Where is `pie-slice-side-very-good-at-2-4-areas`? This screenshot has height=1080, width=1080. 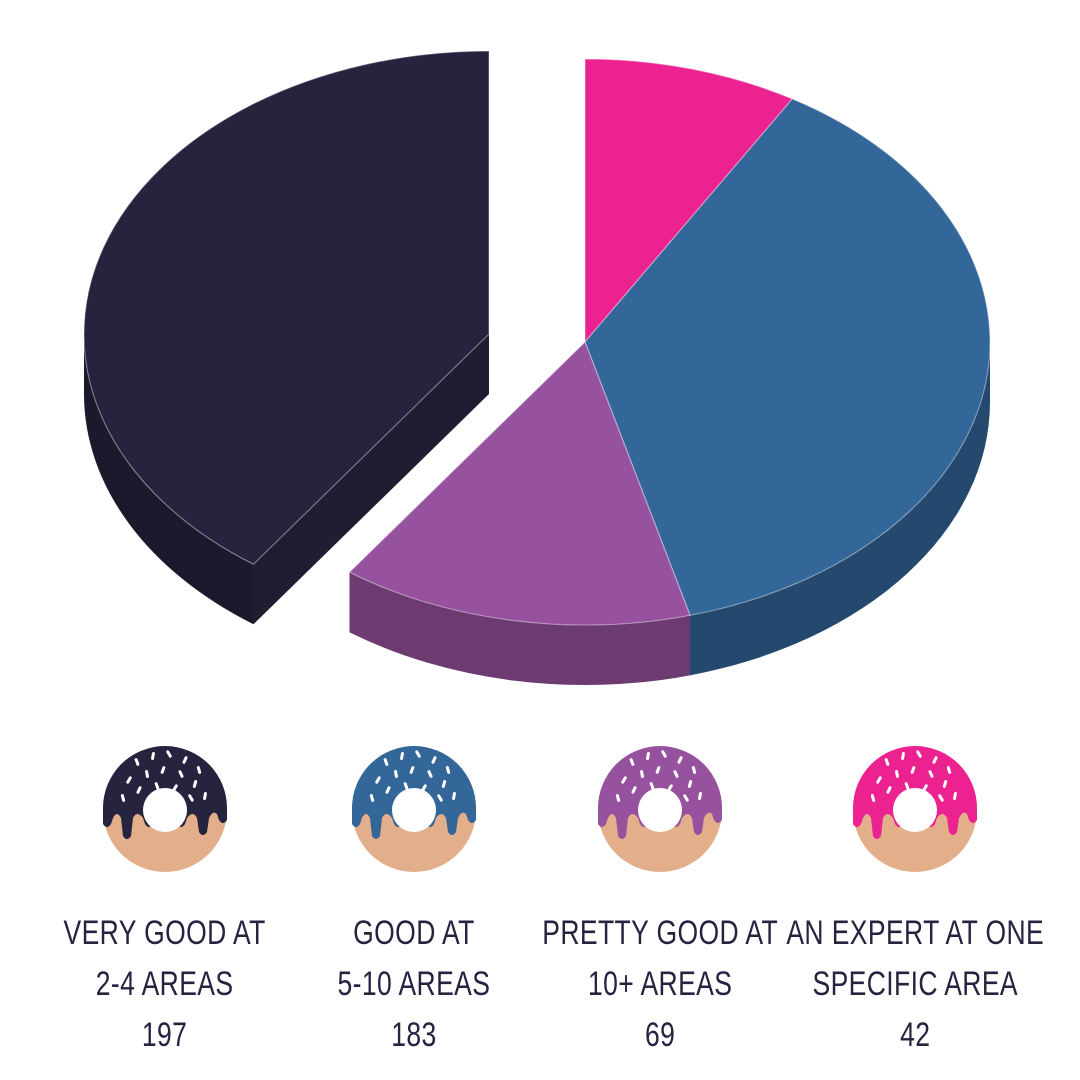 pie-slice-side-very-good-at-2-4-areas is located at coordinates (169, 479).